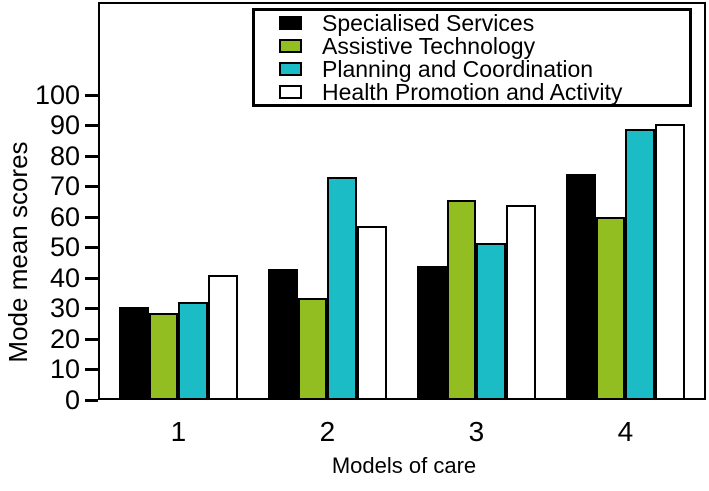 This screenshot has width=709, height=491. Describe the element at coordinates (64, 308) in the screenshot. I see `y-tick-label: 30` at that location.